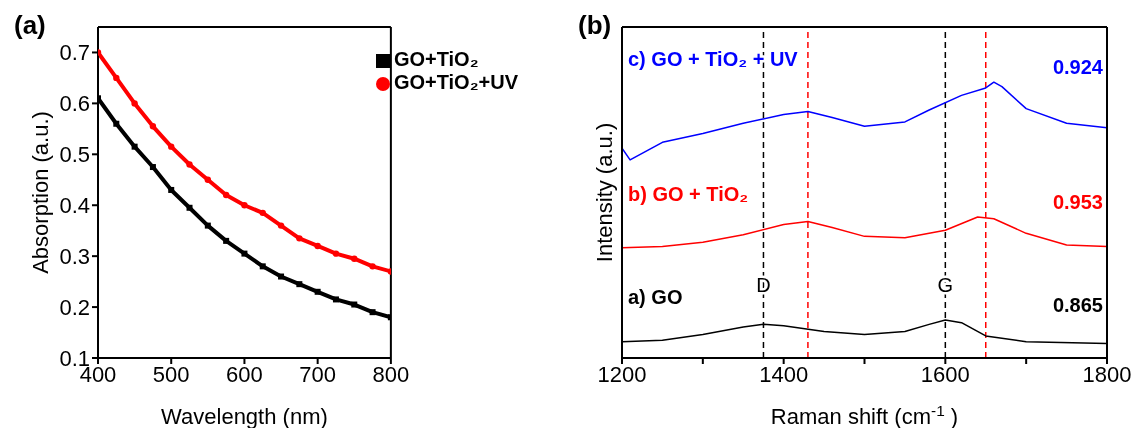 This screenshot has width=1132, height=435. What do you see at coordinates (713, 59) in the screenshot?
I see `text: c) GO + TiO₂ + UV` at bounding box center [713, 59].